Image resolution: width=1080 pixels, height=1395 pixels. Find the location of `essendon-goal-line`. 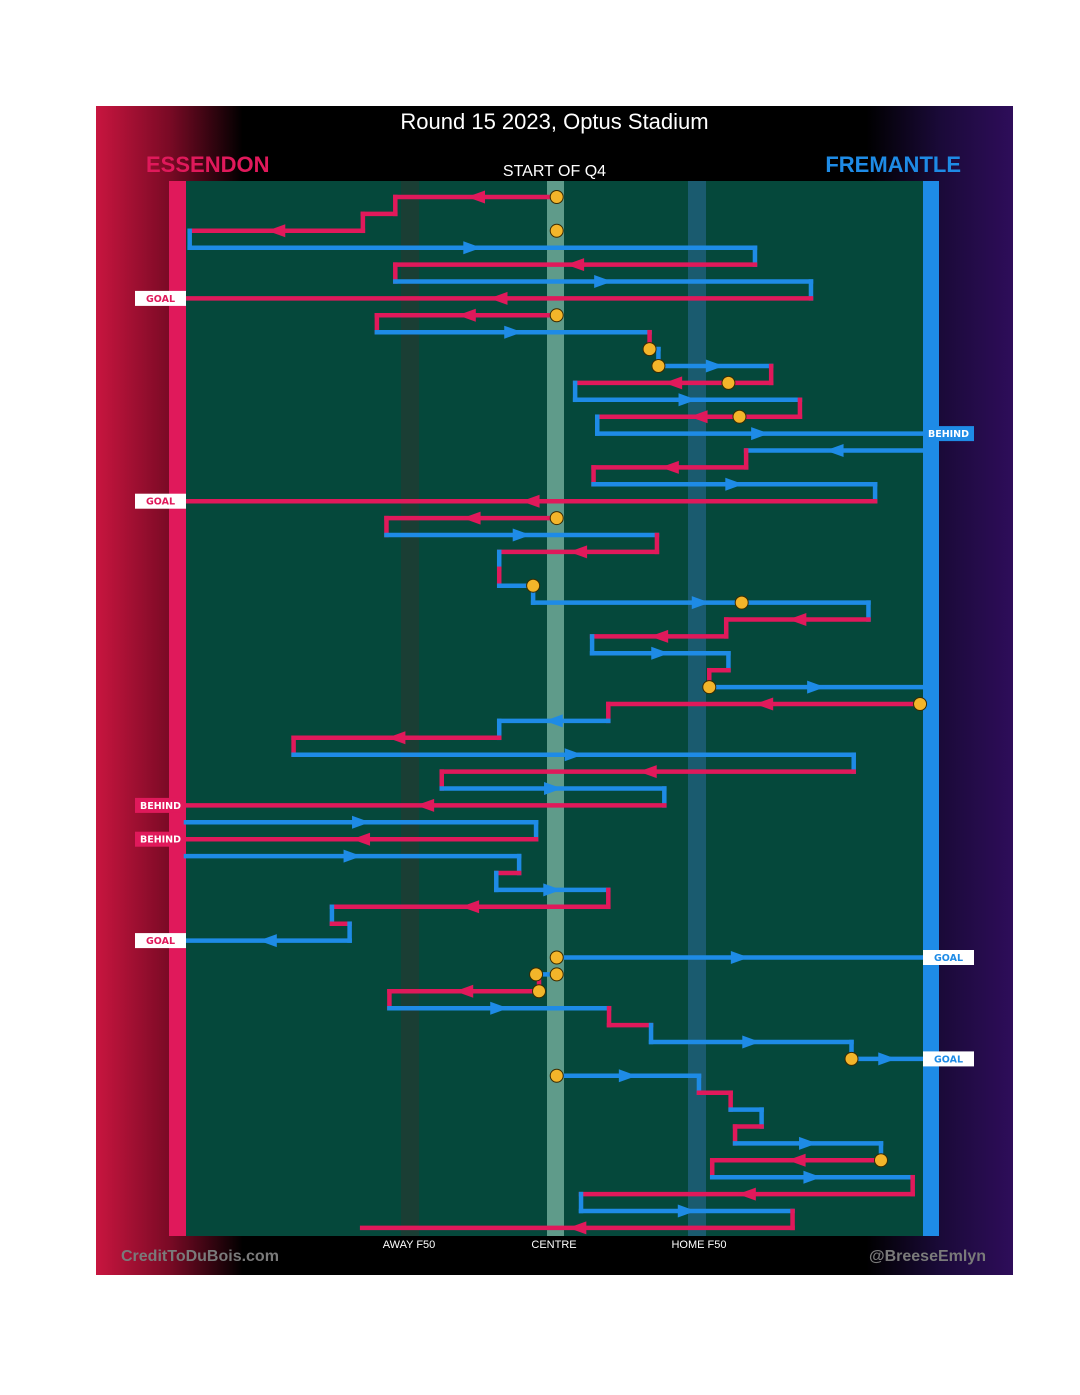

essendon-goal-line is located at coordinates (177, 708).